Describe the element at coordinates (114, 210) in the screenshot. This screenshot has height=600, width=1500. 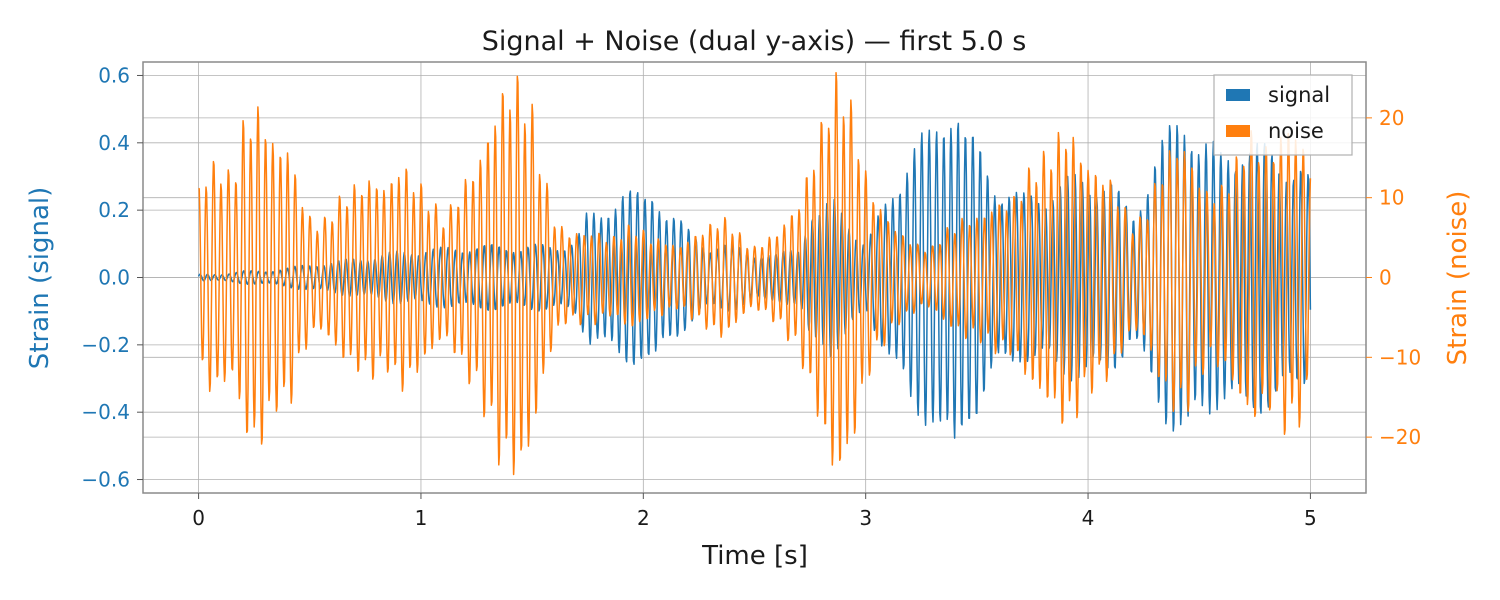
I see `y-left-tick-label: 0.2` at that location.